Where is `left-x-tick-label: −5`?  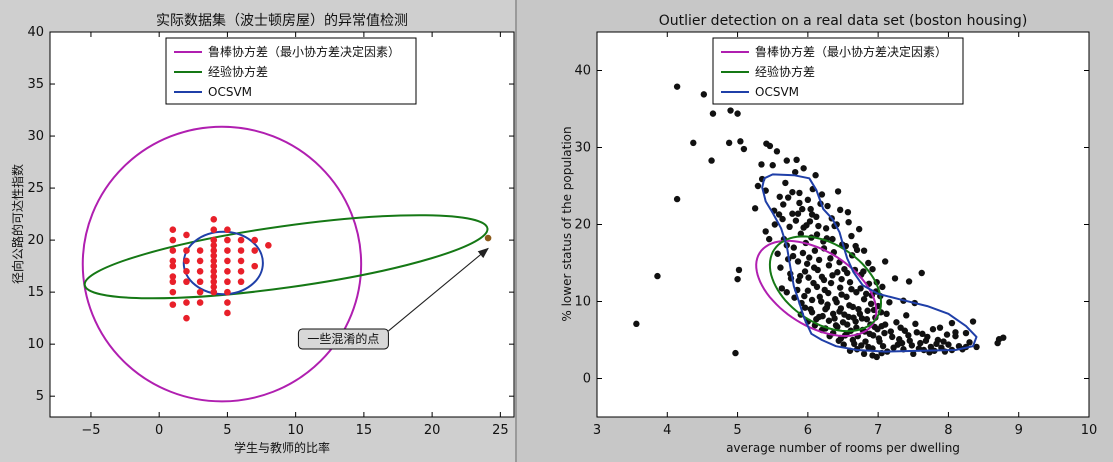 left-x-tick-label: −5 is located at coordinates (90, 430).